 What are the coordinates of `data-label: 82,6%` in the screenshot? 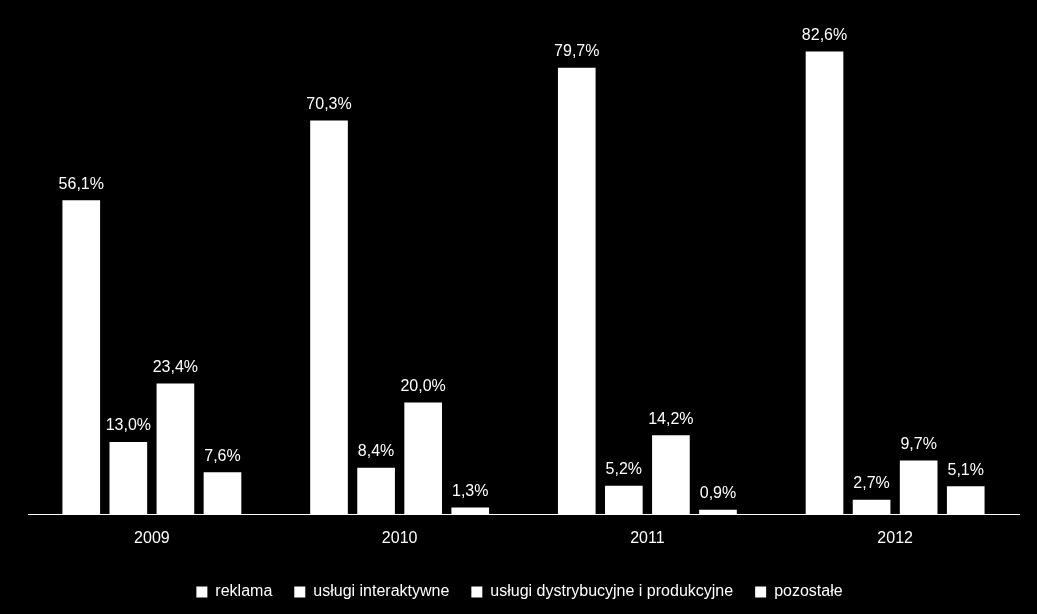 It's located at (824, 34).